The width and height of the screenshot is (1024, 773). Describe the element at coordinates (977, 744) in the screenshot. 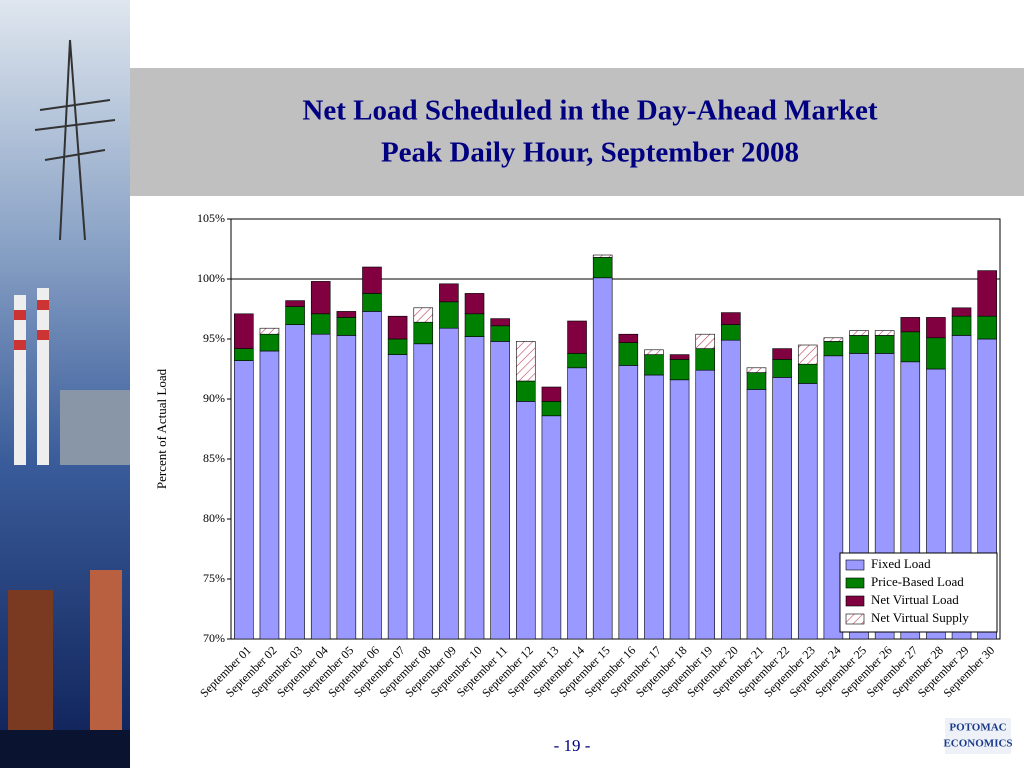

I see `logo-line: ECONOMICS` at that location.